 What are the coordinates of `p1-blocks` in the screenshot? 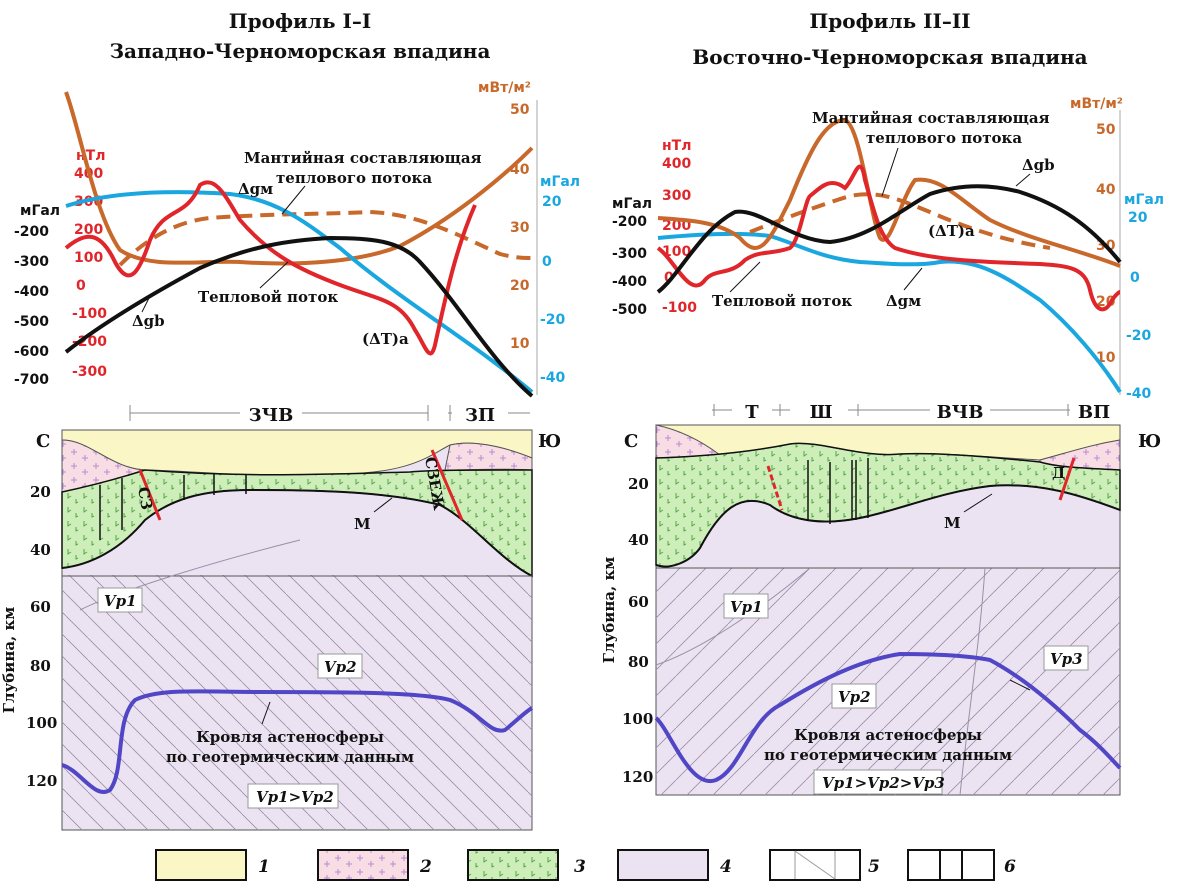 It's located at (173, 507).